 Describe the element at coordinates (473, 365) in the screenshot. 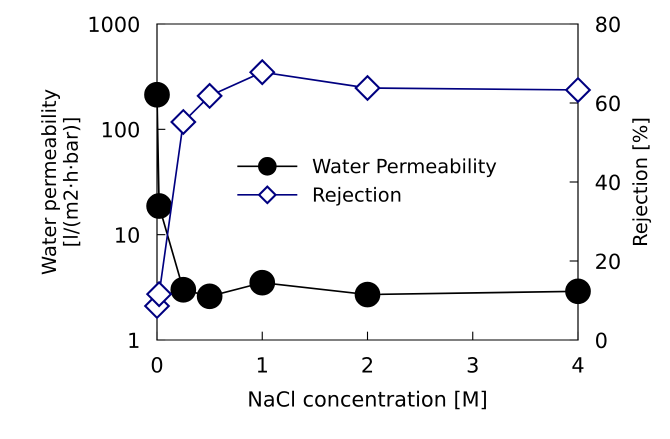

I see `x-tick-label: 3` at that location.